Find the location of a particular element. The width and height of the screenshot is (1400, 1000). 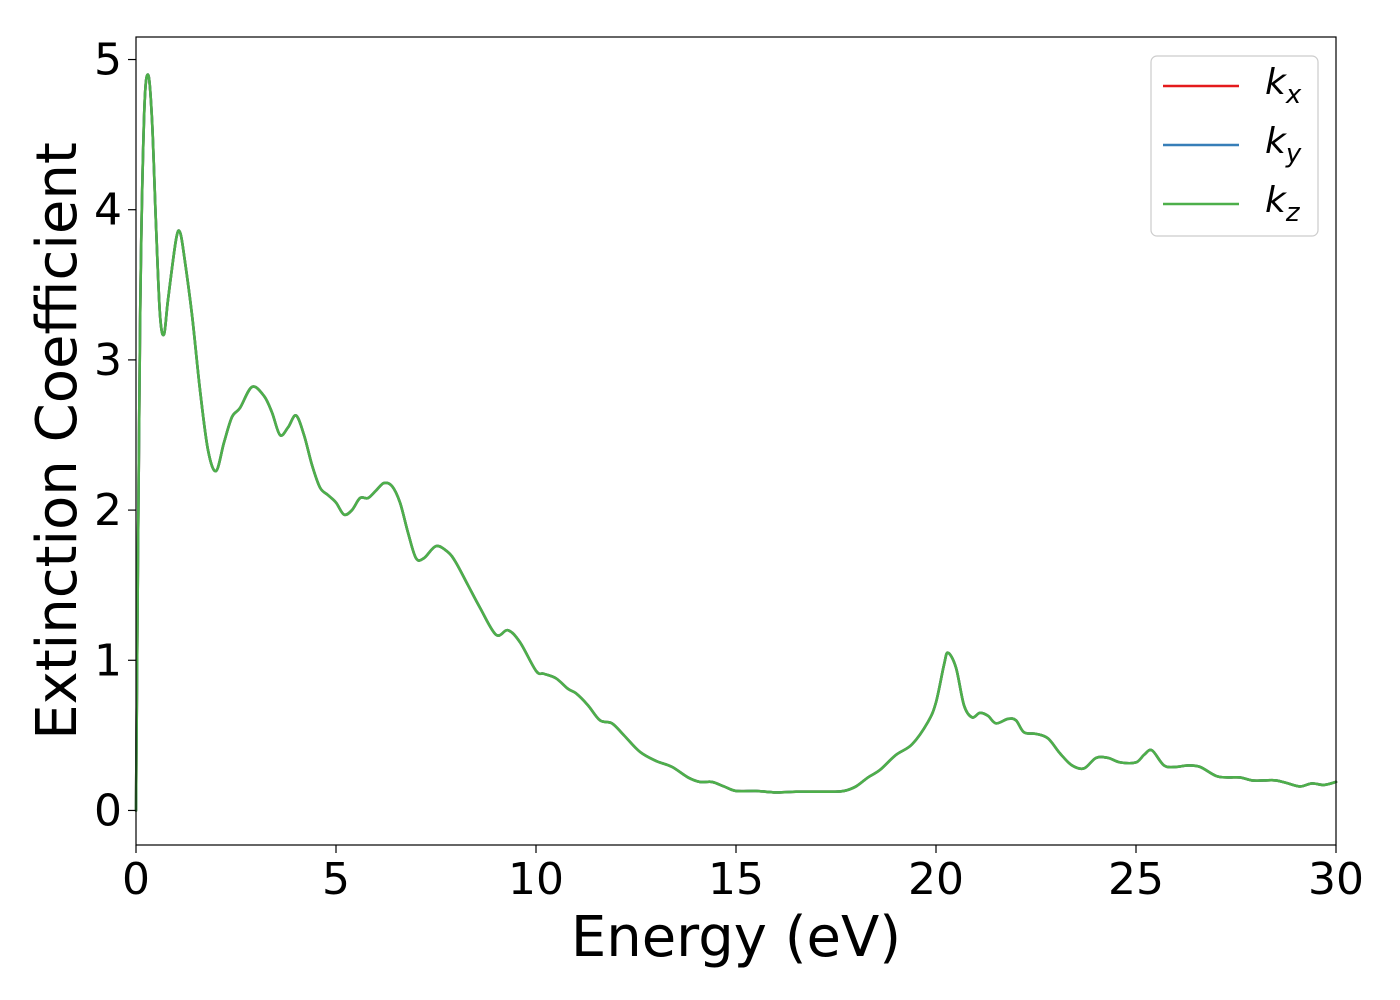

x-tick-label: 25 is located at coordinates (1136, 879).